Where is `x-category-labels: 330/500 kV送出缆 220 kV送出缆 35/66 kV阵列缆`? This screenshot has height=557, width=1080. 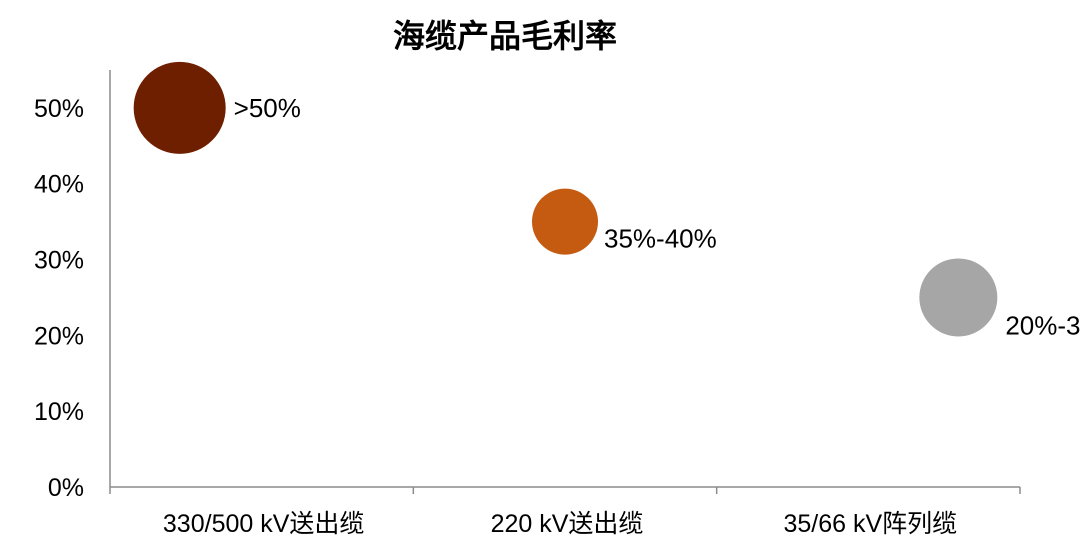 x-category-labels: 330/500 kV送出缆 220 kV送出缆 35/66 kV阵列缆 is located at coordinates (560, 524).